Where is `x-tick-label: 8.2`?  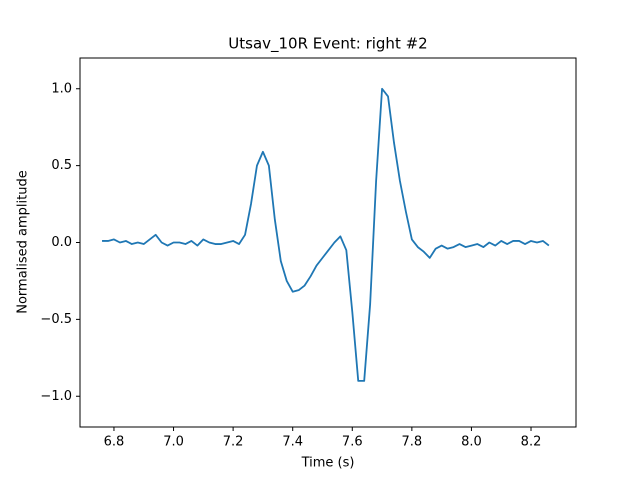 x-tick-label: 8.2 is located at coordinates (531, 442).